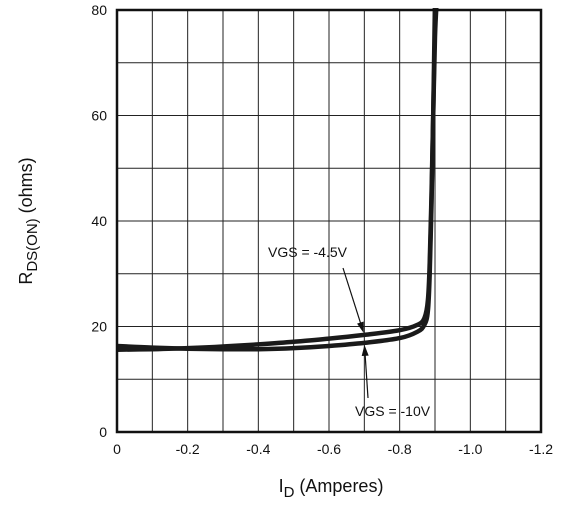  I want to click on y-tick-label: 80, so click(99, 10).